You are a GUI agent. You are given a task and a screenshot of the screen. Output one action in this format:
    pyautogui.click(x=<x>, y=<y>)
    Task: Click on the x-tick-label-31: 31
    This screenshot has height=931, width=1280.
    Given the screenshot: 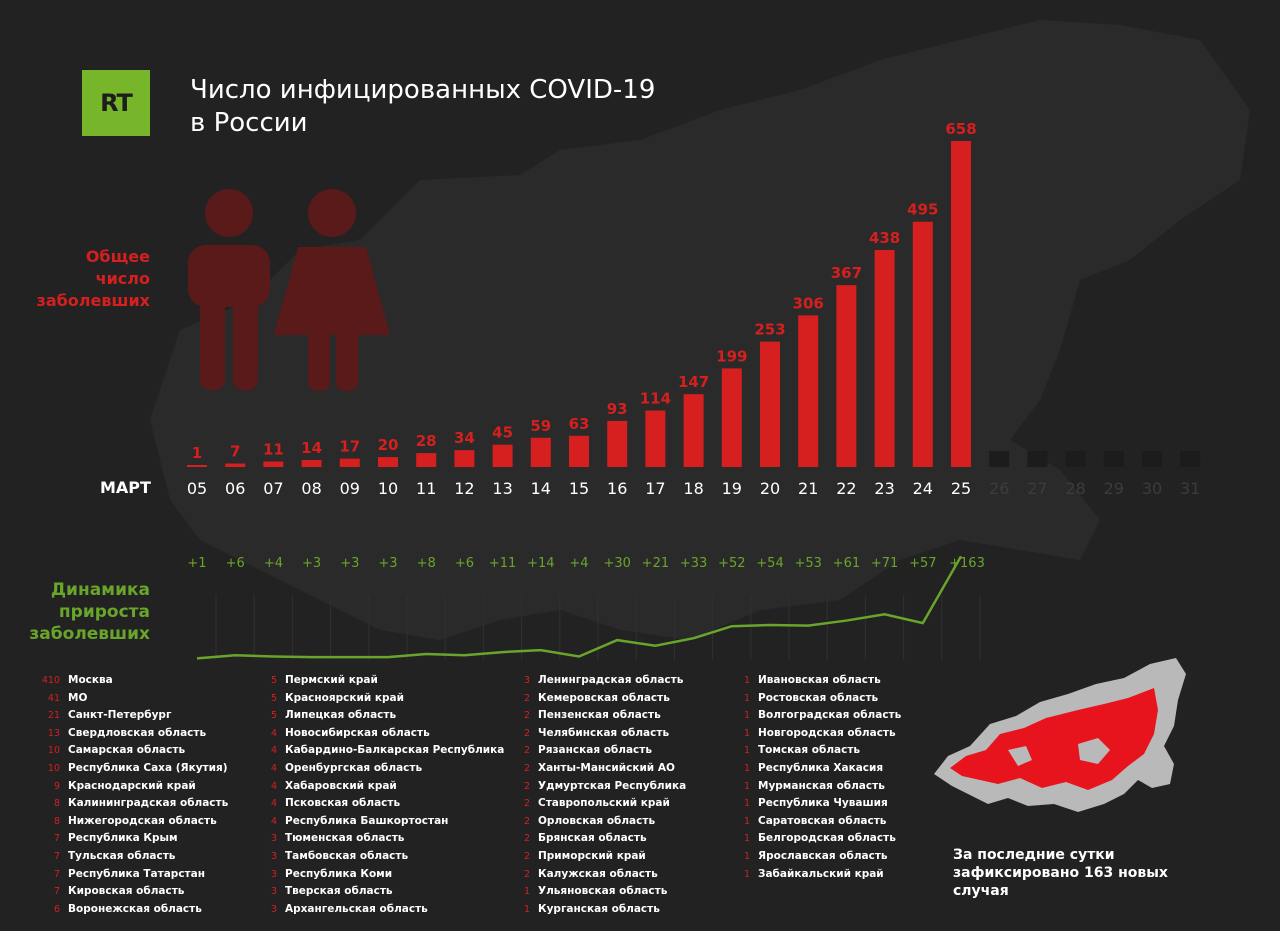 What is the action you would take?
    pyautogui.click(x=1190, y=488)
    